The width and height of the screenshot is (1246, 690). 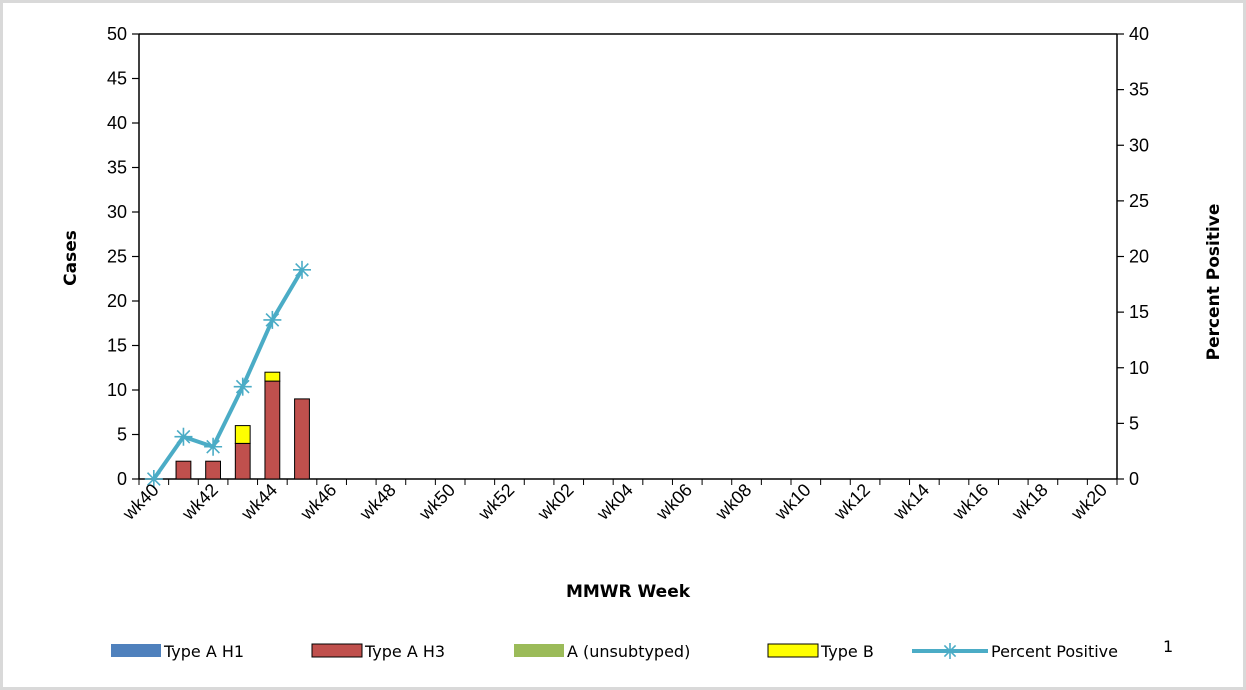 What do you see at coordinates (1054, 651) in the screenshot?
I see `legend-label-percent-positive: Percent Positive` at bounding box center [1054, 651].